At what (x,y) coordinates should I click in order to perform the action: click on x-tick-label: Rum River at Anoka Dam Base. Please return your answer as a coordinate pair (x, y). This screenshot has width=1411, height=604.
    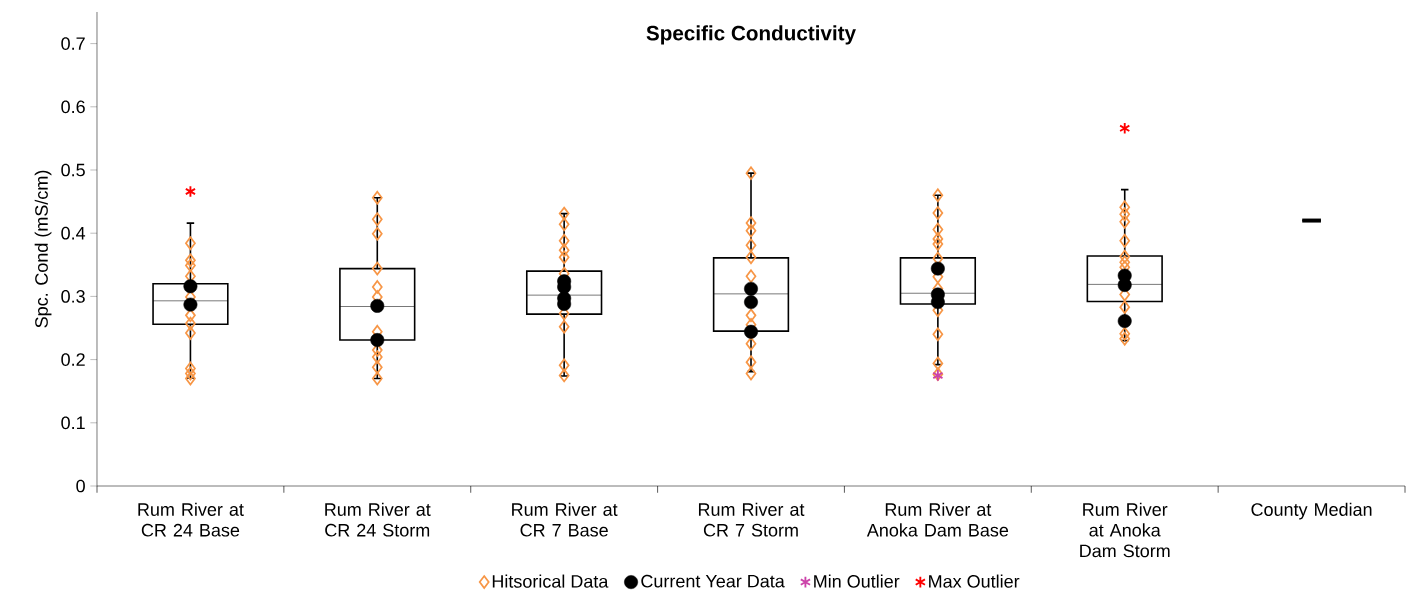
    Looking at the image, I should click on (937, 519).